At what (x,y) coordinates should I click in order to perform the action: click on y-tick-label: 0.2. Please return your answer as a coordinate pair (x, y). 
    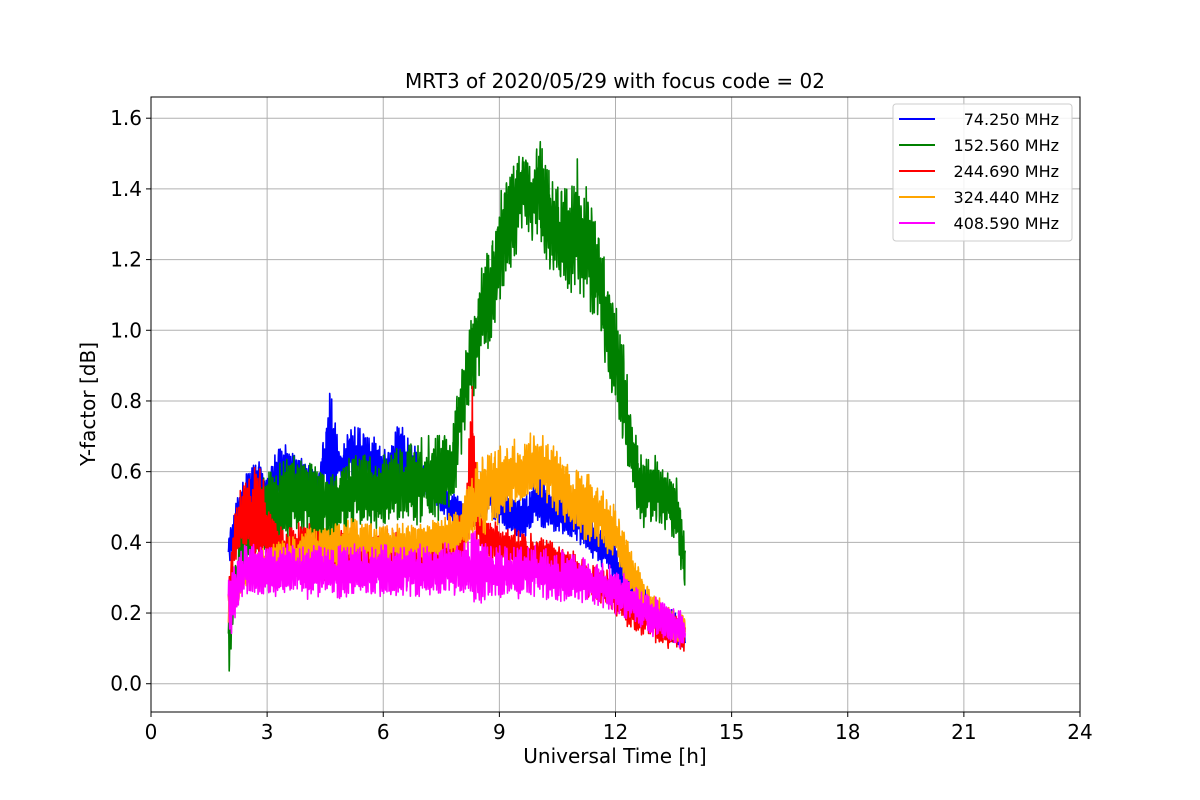
    Looking at the image, I should click on (126, 613).